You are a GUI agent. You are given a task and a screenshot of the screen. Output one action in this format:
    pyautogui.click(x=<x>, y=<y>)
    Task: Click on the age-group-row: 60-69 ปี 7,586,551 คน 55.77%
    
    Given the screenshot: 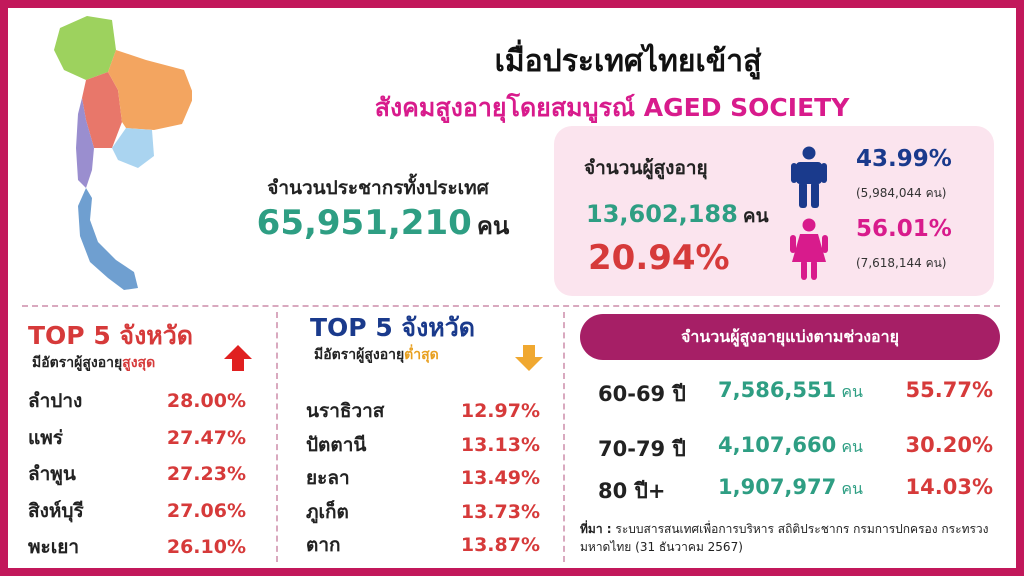 What is the action you would take?
    pyautogui.click(x=795, y=394)
    